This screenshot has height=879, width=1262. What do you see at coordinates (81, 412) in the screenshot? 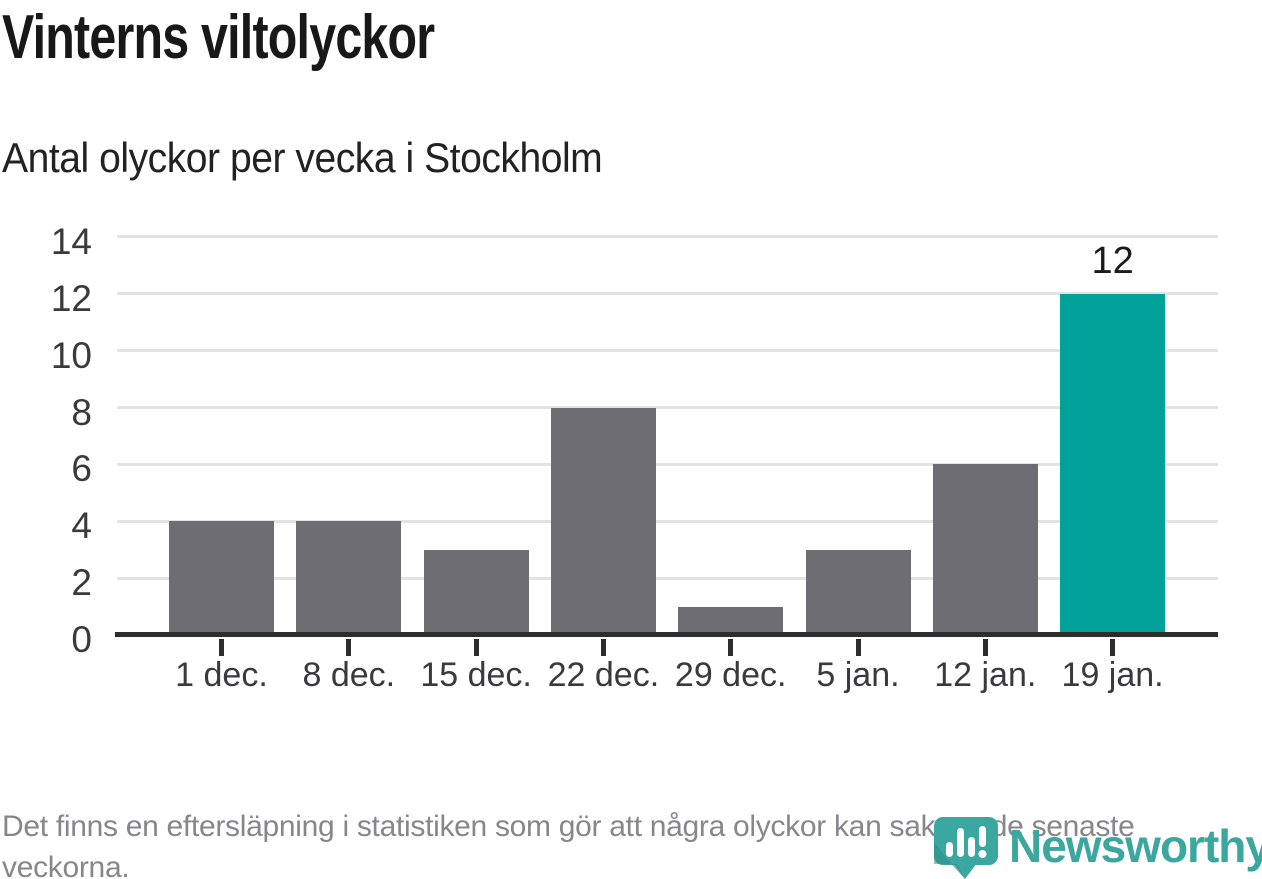
I see `y-axis-tick-label: 8` at bounding box center [81, 412].